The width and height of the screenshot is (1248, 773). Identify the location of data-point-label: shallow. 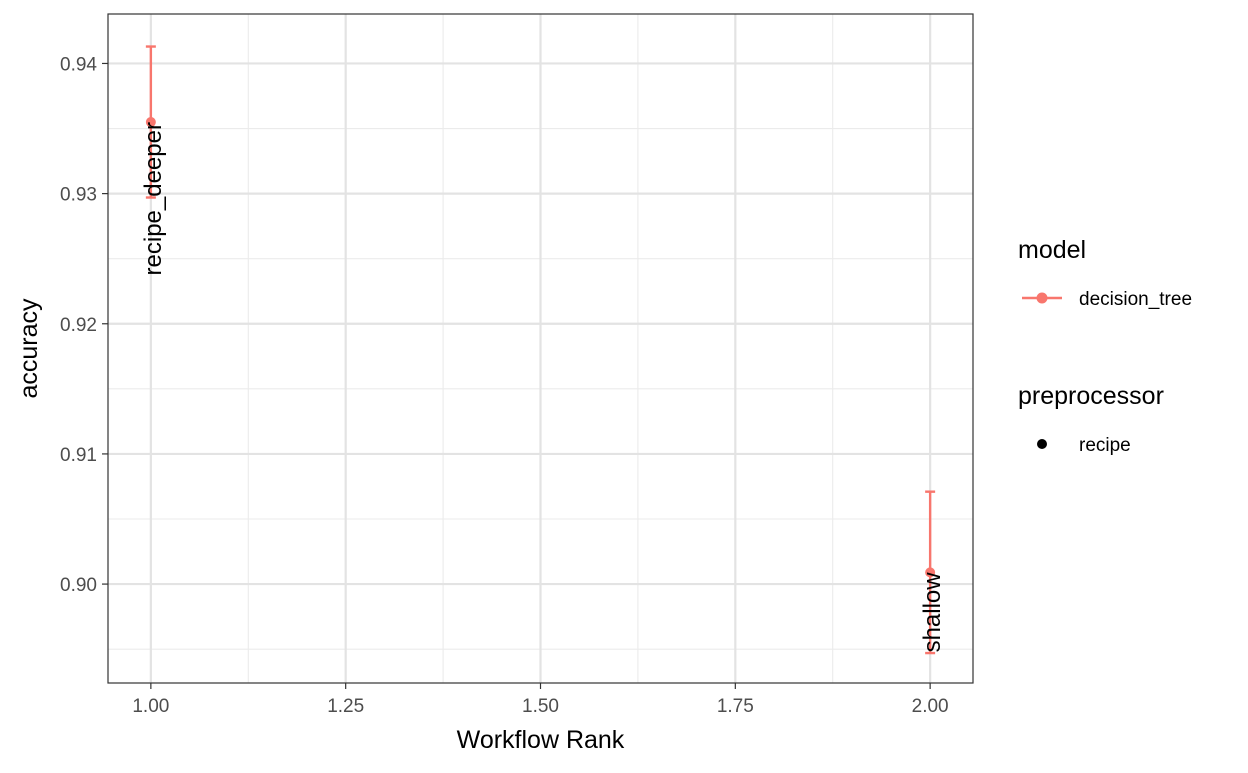
(932, 612).